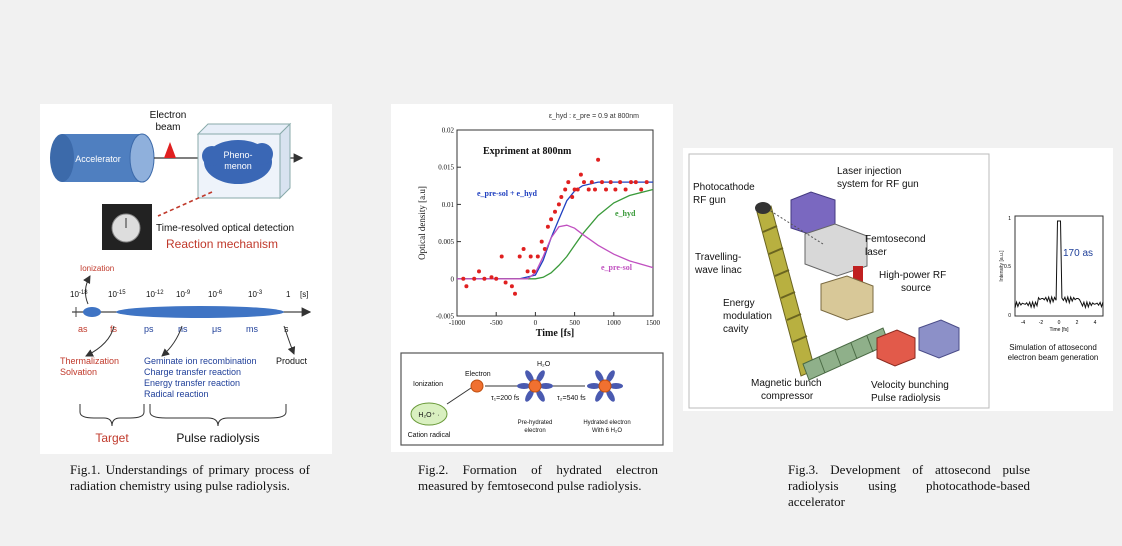 This screenshot has height=546, width=1122. I want to click on velocity-bunching-box, so click(896, 348).